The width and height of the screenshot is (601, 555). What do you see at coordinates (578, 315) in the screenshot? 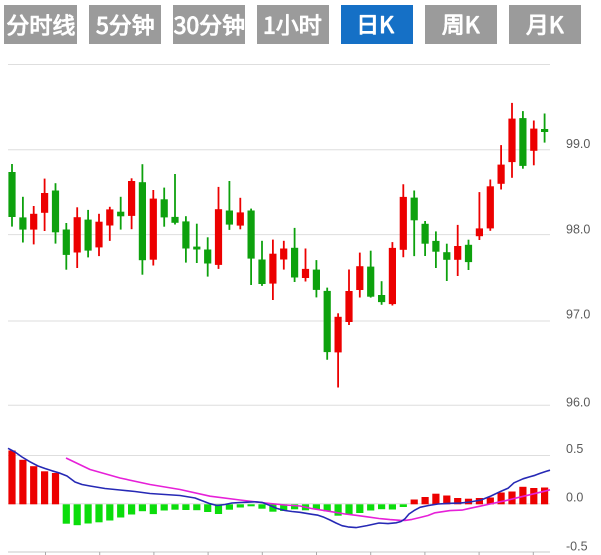
I see `svg-text: 97.0` at bounding box center [578, 315].